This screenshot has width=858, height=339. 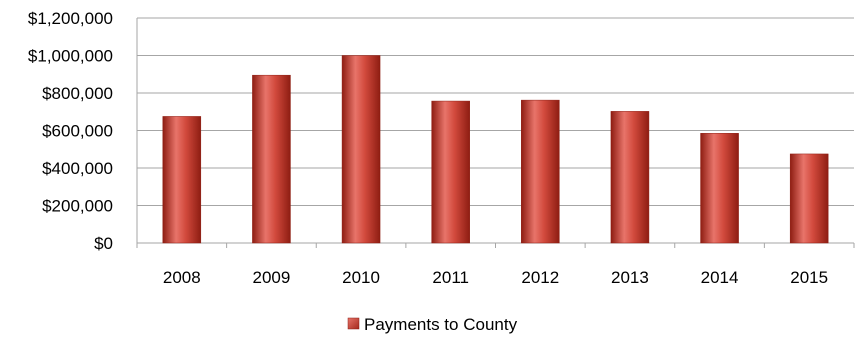 What do you see at coordinates (182, 180) in the screenshot?
I see `bar-2008` at bounding box center [182, 180].